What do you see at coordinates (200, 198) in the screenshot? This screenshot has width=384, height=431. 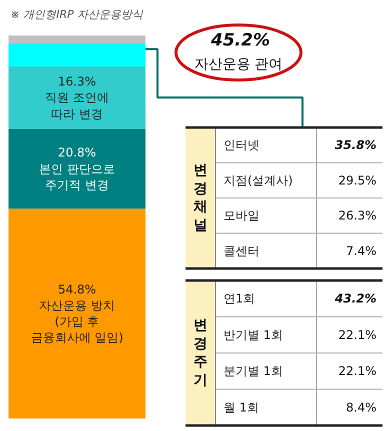 I see `text: 변경채널` at bounding box center [200, 198].